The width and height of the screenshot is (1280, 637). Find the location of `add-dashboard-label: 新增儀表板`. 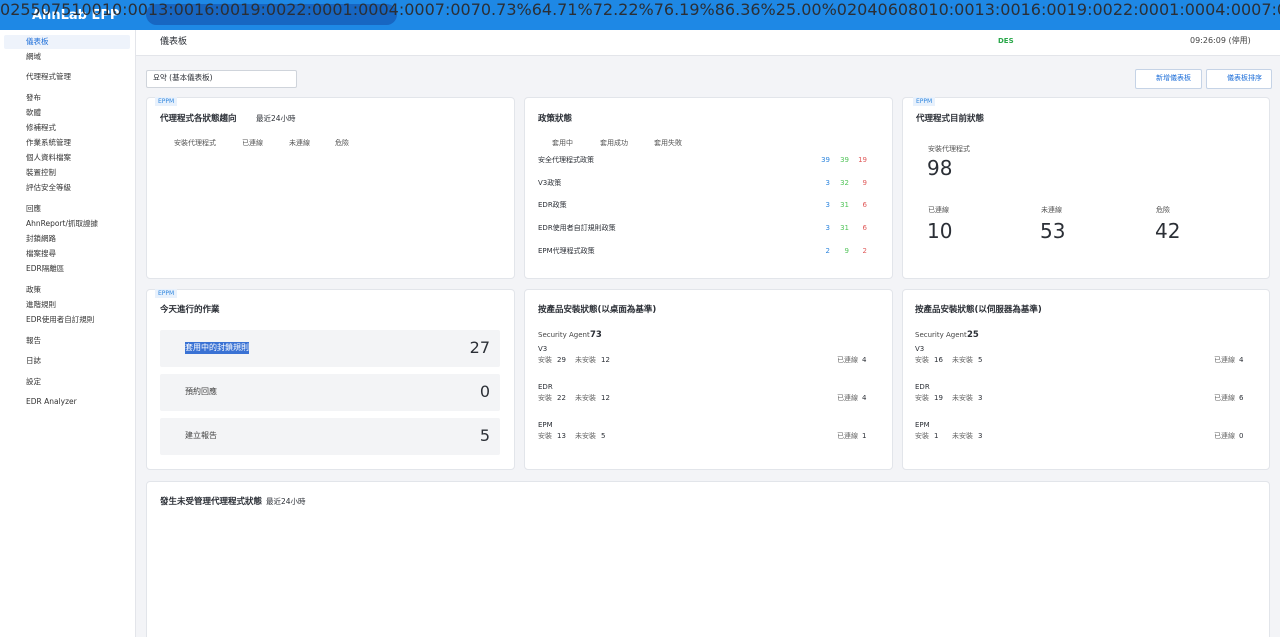

add-dashboard-label: 新增儀表板 is located at coordinates (1173, 78).